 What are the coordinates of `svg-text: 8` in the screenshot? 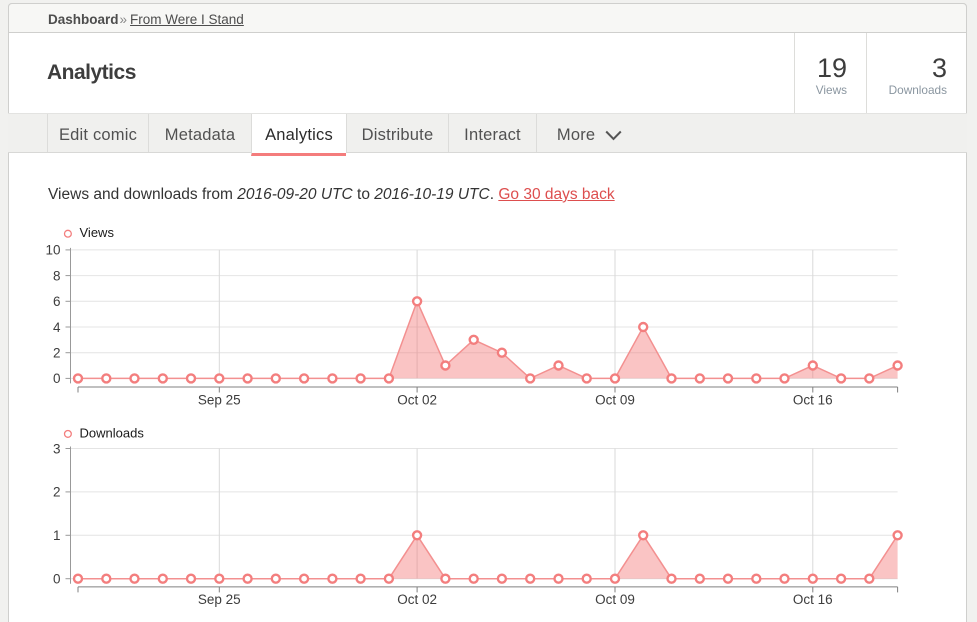 It's located at (57, 275).